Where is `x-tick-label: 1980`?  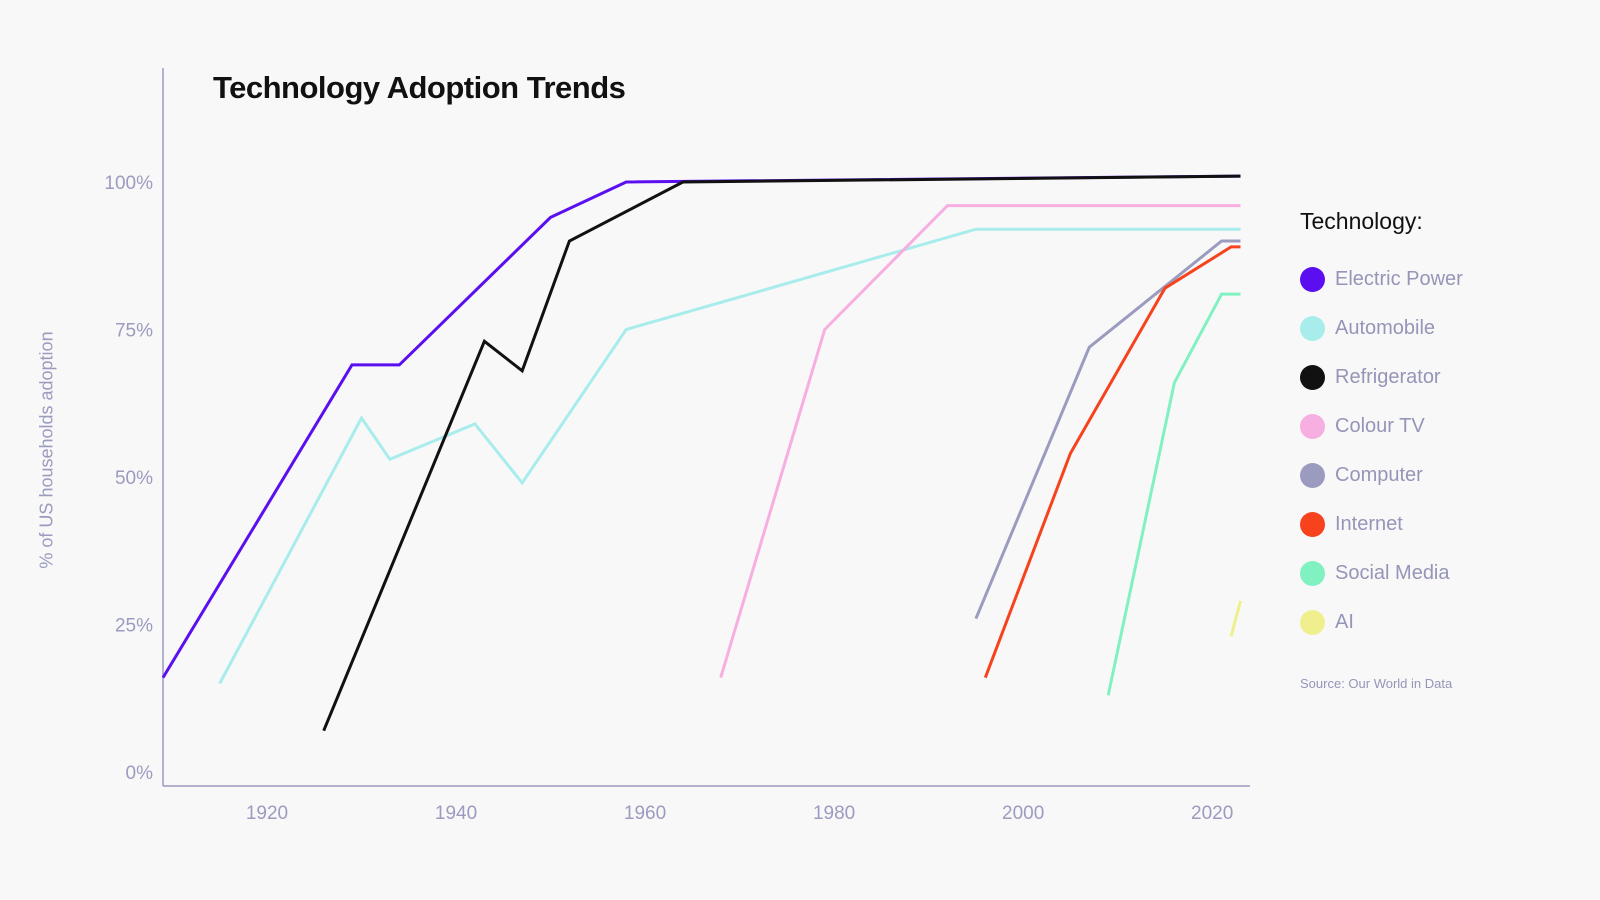
x-tick-label: 1980 is located at coordinates (834, 813).